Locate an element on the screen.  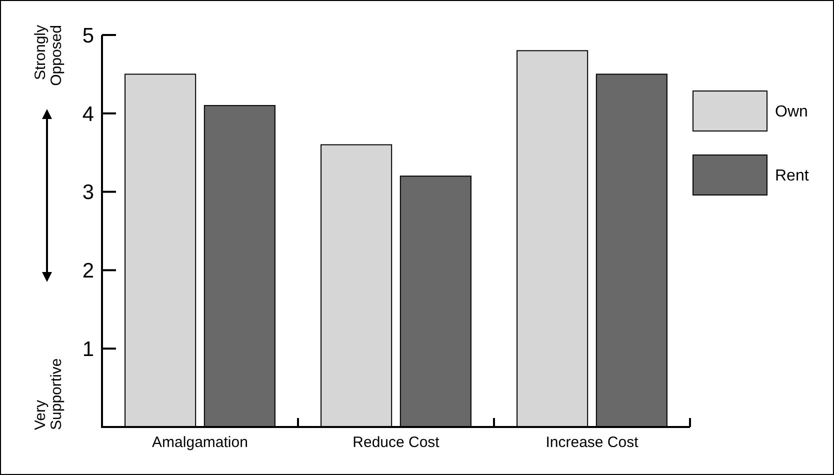
text: Rent is located at coordinates (792, 176).